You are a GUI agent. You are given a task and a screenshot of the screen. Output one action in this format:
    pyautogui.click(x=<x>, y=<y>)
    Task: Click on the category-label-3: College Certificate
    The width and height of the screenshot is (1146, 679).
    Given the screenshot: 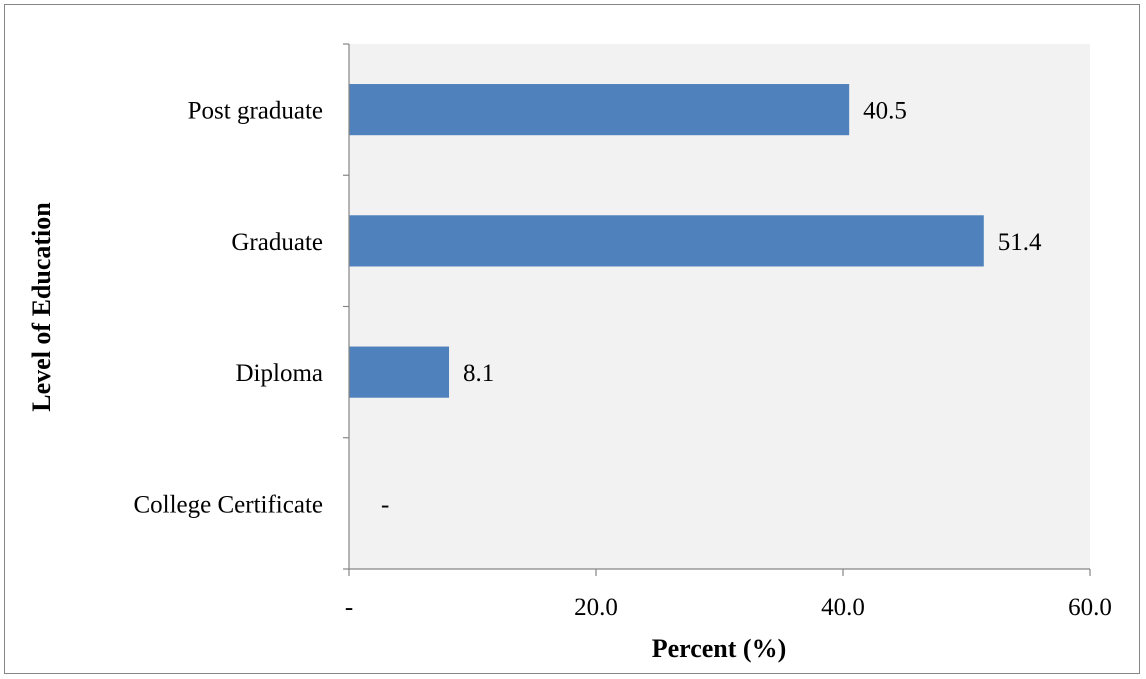 What is the action you would take?
    pyautogui.click(x=228, y=504)
    